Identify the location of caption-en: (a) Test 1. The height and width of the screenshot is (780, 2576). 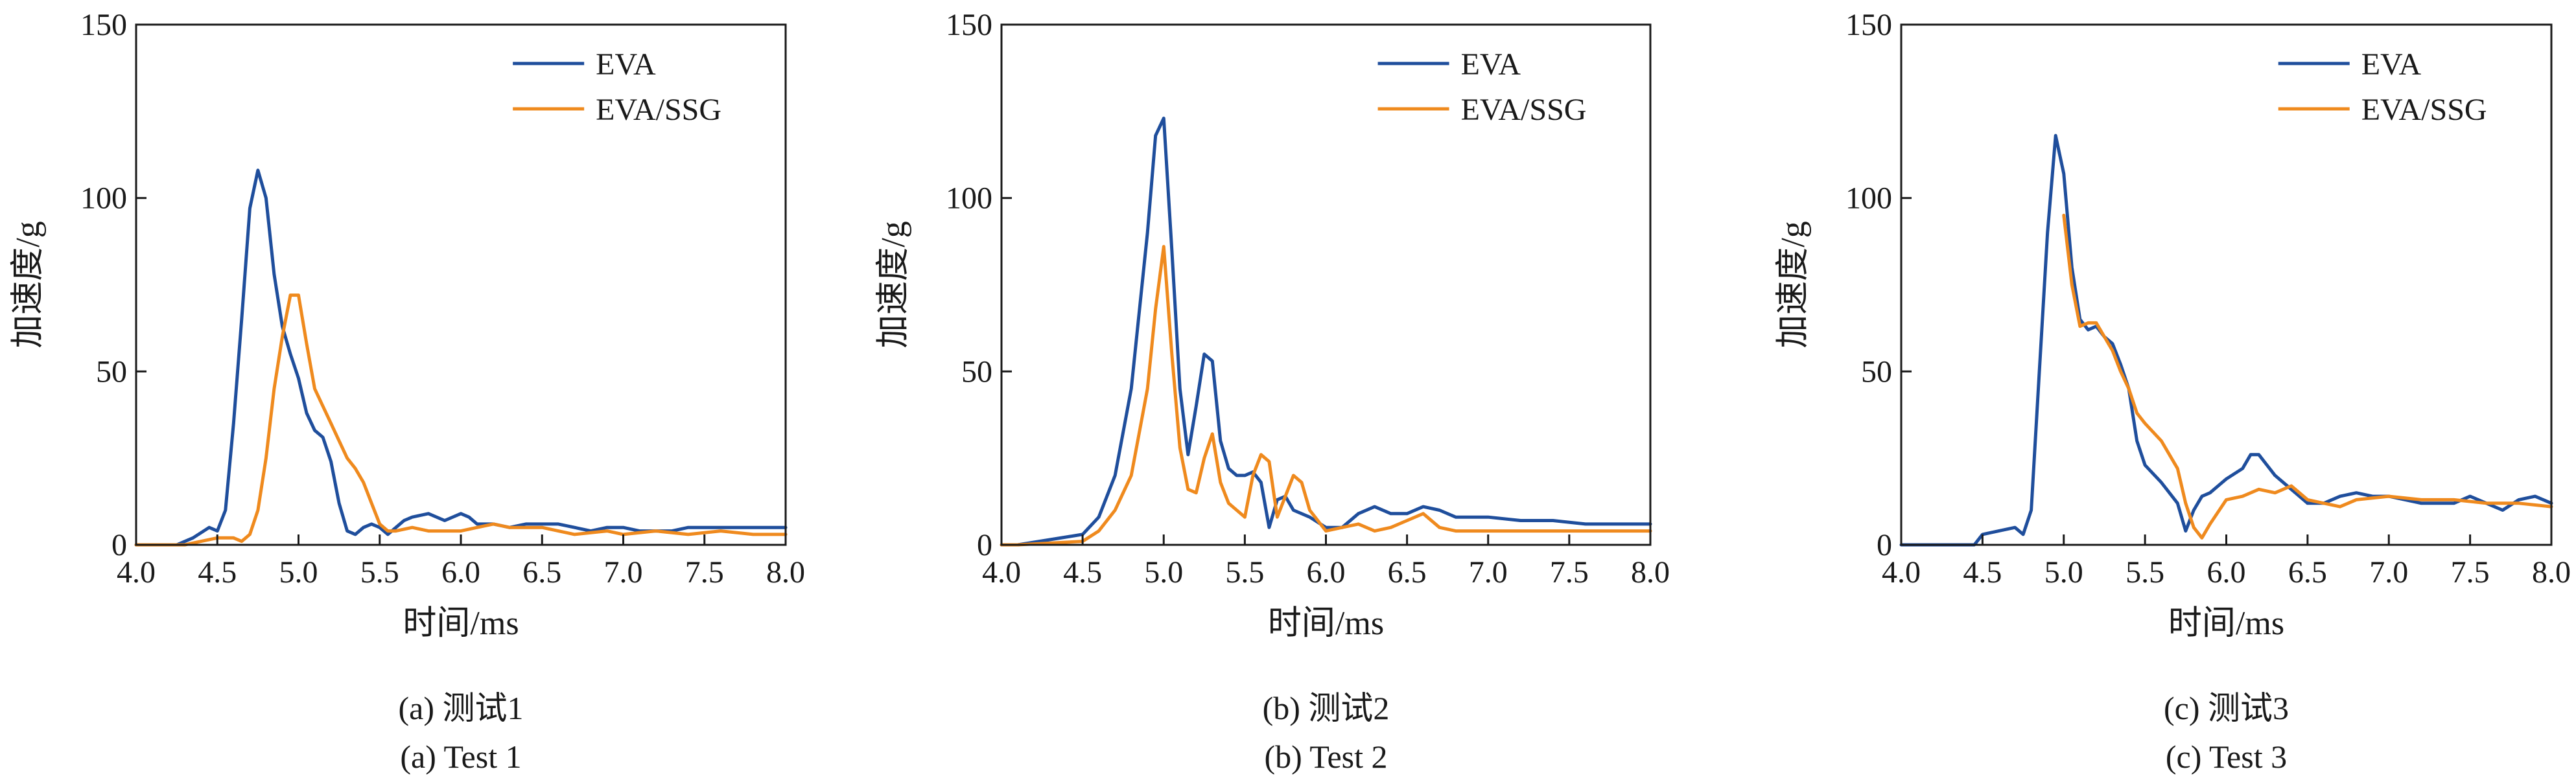
(460, 757).